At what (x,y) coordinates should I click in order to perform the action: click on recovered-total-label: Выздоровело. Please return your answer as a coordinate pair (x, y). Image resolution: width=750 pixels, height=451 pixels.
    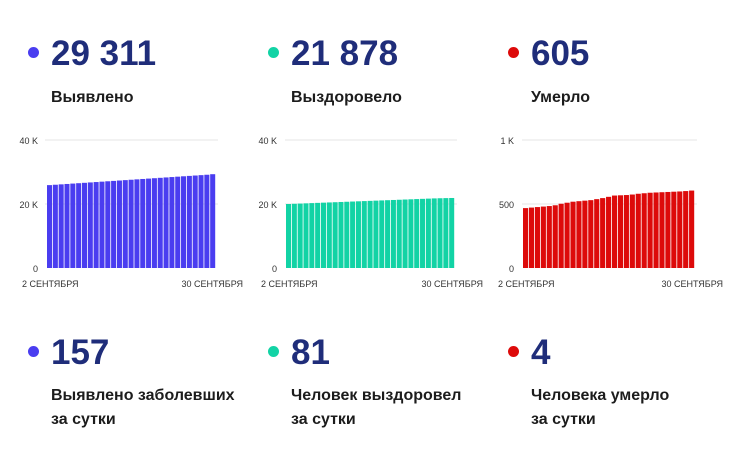
    Looking at the image, I should click on (346, 97).